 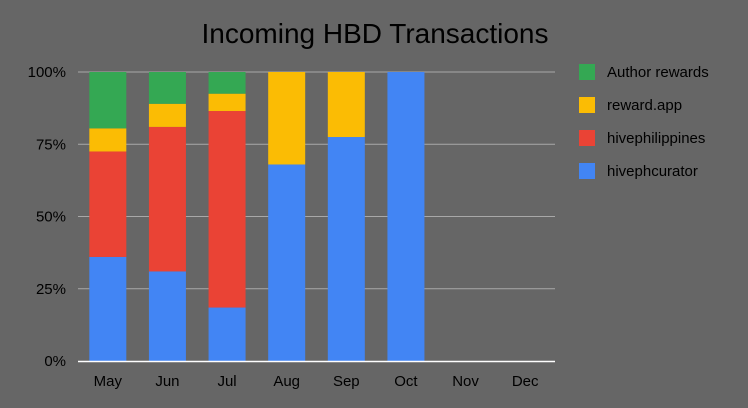 I want to click on bar-segment-hivephilippines-jul, so click(x=227, y=209).